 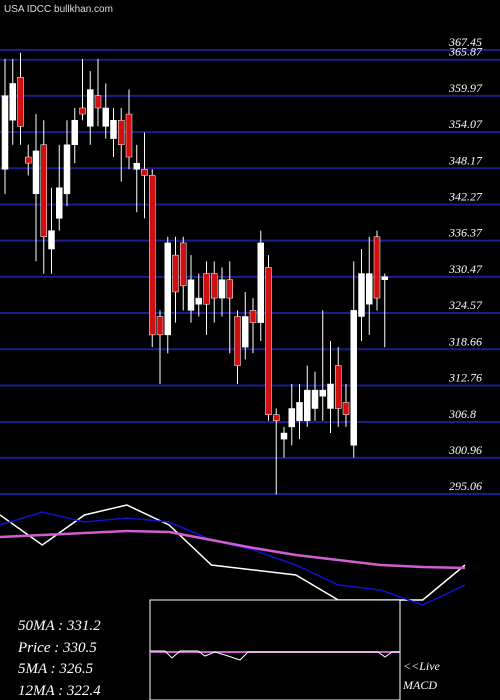 I want to click on y-tick-label: 330.47, so click(x=465, y=269).